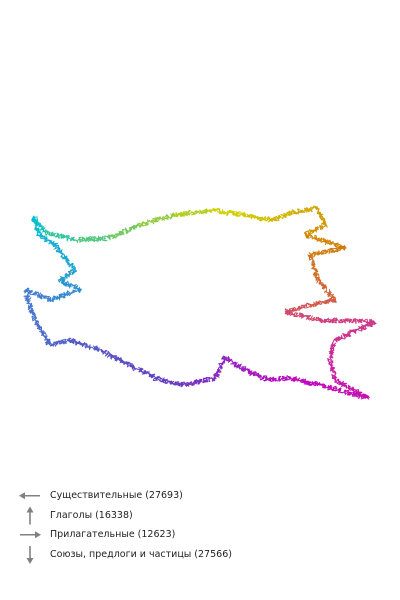 This screenshot has width=400, height=600. Describe the element at coordinates (113, 535) in the screenshot. I see `legend-label-adjectives: Прилагательные (12623)` at that location.